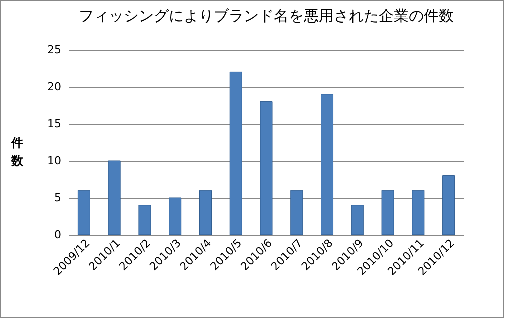 This screenshot has width=506, height=320. I want to click on y-tick-label: 0, so click(58, 235).